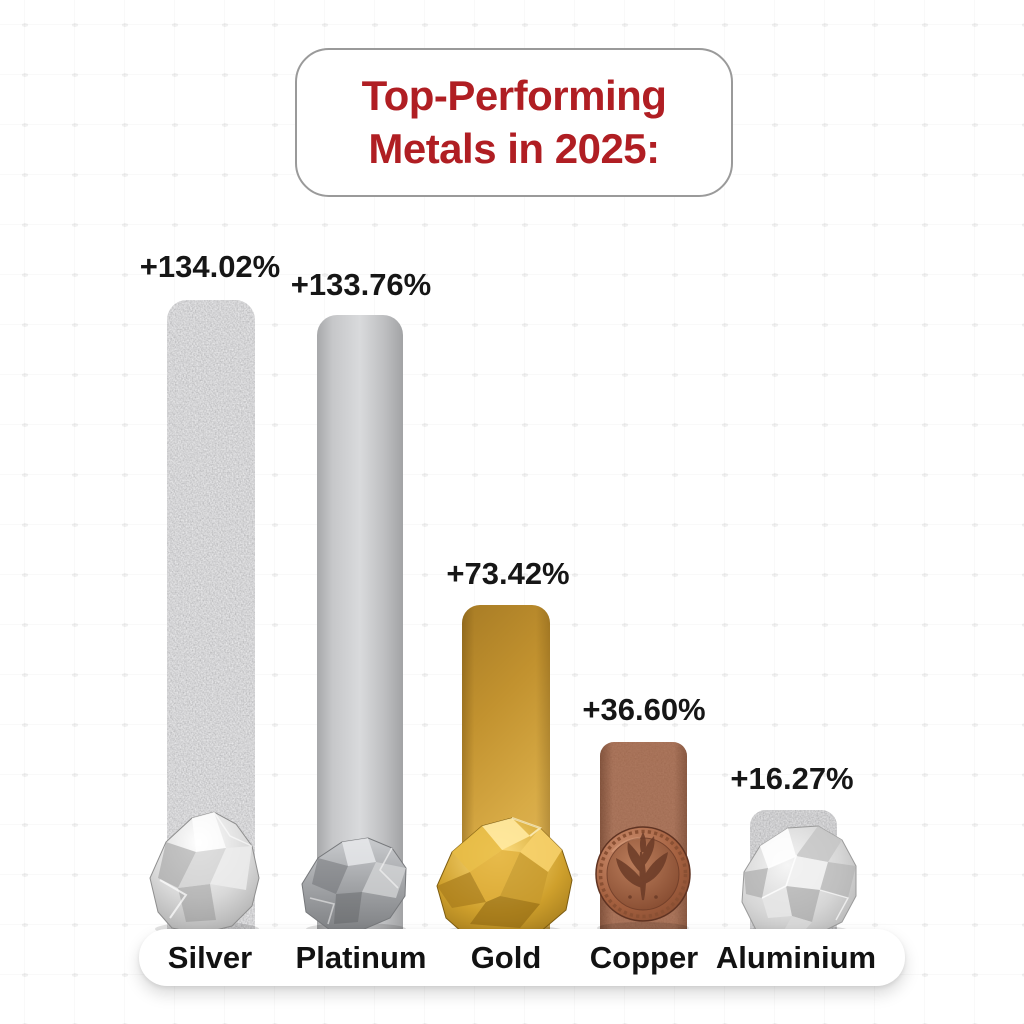  What do you see at coordinates (644, 957) in the screenshot?
I see `metal-label-copper: Copper` at bounding box center [644, 957].